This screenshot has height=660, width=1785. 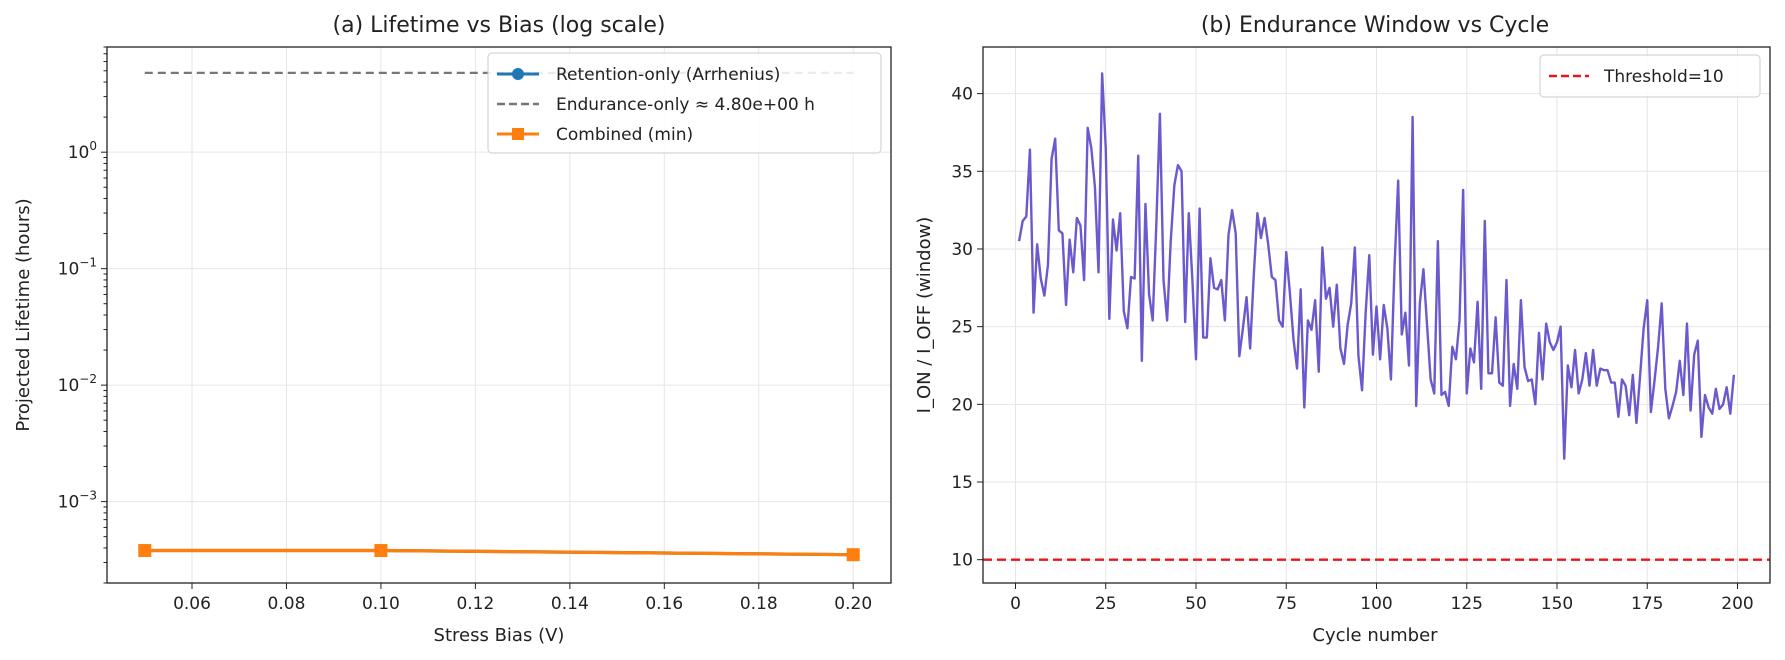 I want to click on legend-label-combined: Combined (min), so click(x=624, y=135).